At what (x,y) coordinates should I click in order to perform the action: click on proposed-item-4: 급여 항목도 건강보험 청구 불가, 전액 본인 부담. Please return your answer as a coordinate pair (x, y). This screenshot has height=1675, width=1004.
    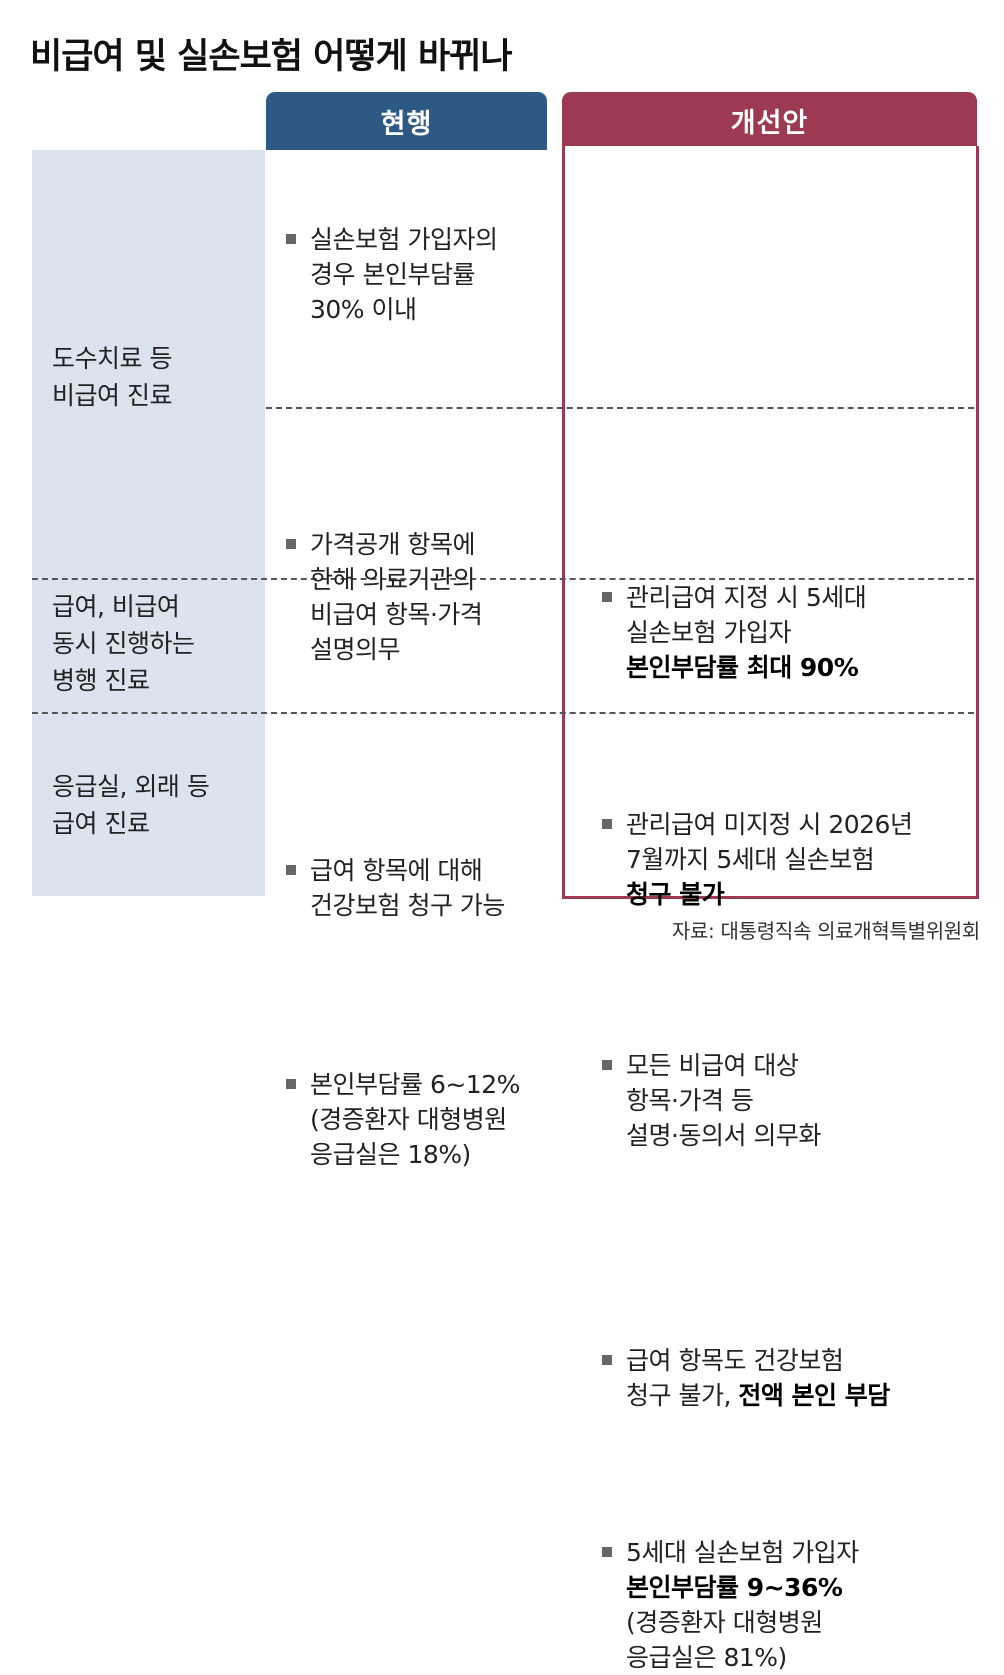
    Looking at the image, I should click on (802, 1378).